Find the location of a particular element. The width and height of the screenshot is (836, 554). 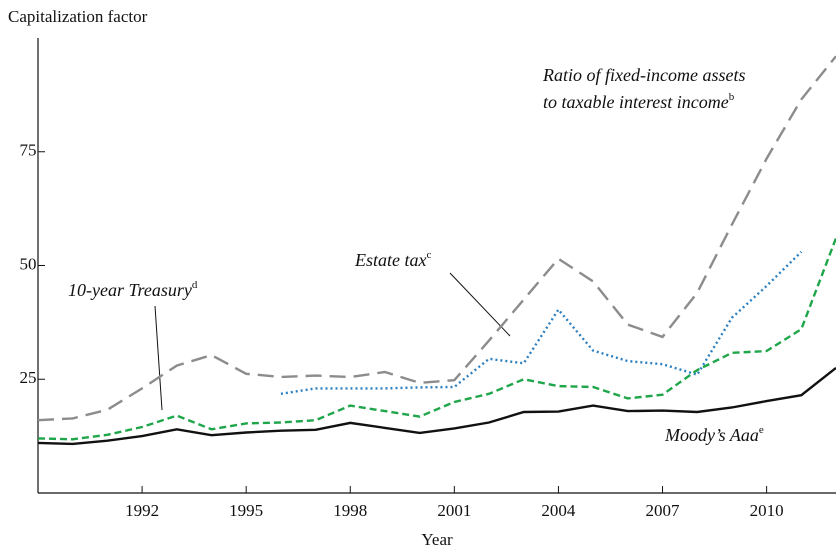

line-series is located at coordinates (436, 406).